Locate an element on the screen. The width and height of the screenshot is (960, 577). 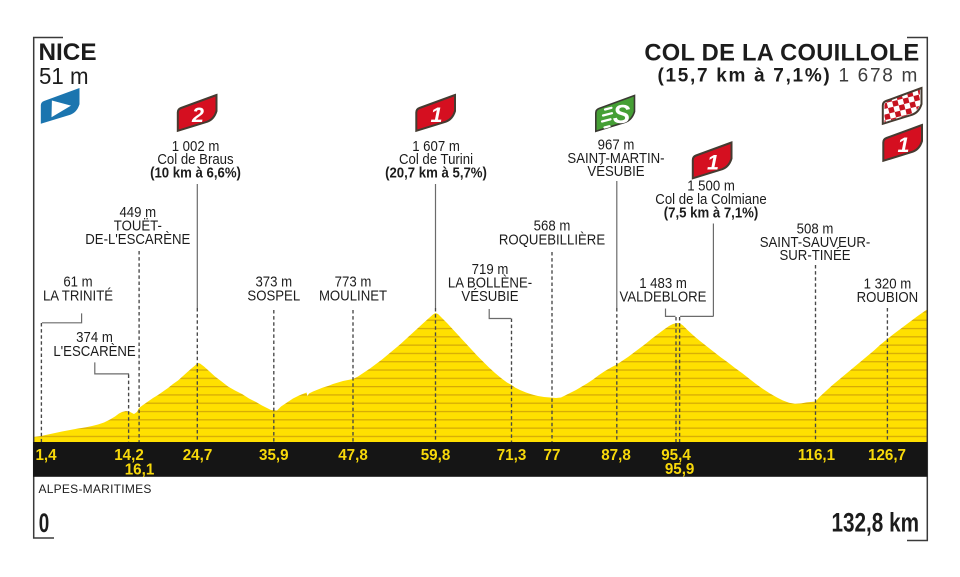
svg-text: 0 is located at coordinates (44, 523).